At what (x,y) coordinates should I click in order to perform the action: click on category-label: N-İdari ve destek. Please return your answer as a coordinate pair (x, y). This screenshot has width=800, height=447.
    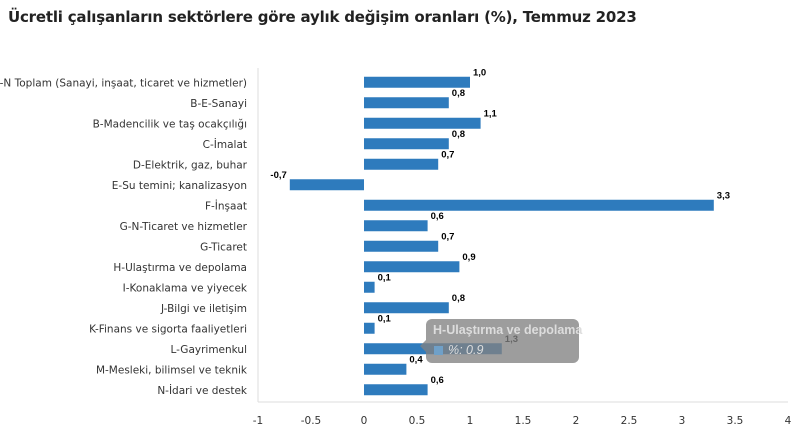
    Looking at the image, I should click on (202, 390).